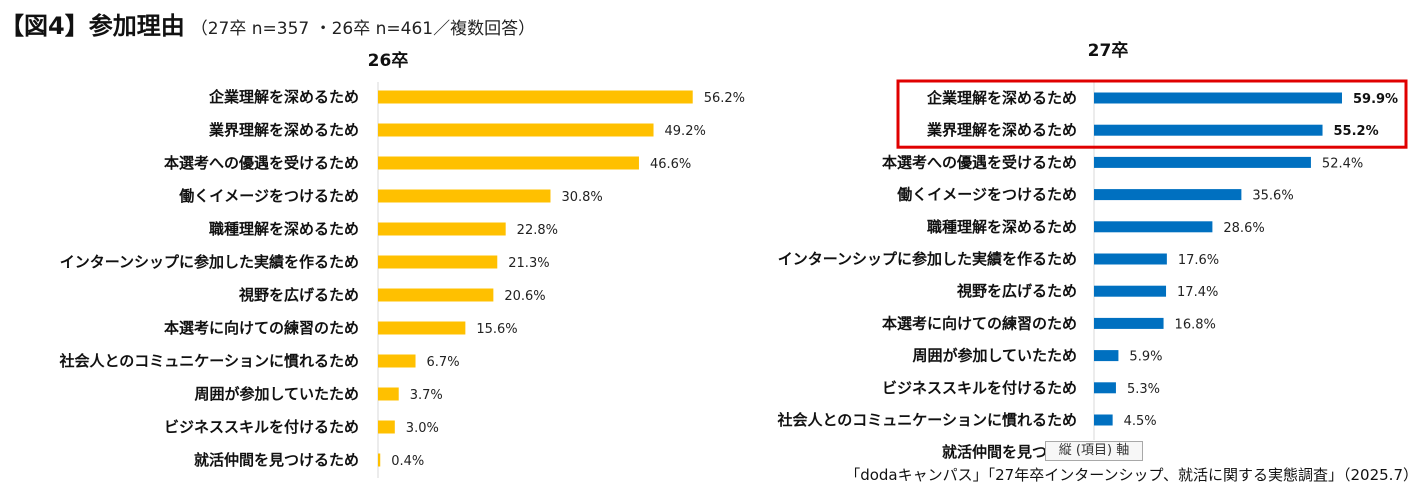  What do you see at coordinates (283, 130) in the screenshot?
I see `chart-26-category-label: 業界理解を深めるため` at bounding box center [283, 130].